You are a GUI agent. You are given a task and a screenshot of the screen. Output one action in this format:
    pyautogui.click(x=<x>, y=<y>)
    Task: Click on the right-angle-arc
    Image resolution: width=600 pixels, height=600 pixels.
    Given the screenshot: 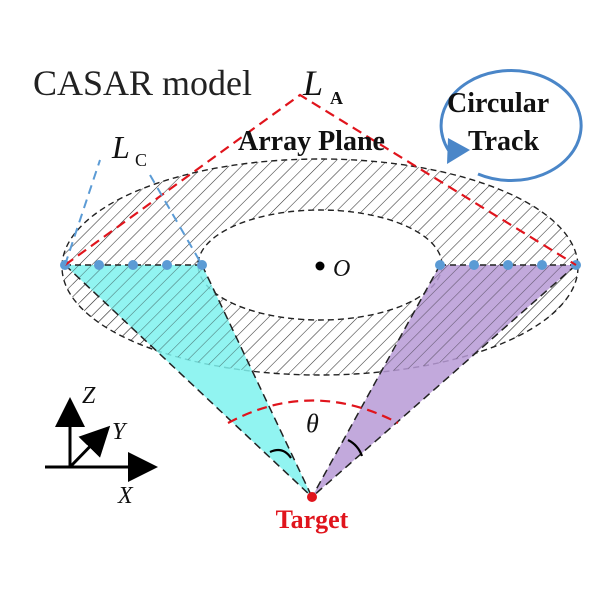 What is the action you would take?
    pyautogui.click(x=355, y=448)
    